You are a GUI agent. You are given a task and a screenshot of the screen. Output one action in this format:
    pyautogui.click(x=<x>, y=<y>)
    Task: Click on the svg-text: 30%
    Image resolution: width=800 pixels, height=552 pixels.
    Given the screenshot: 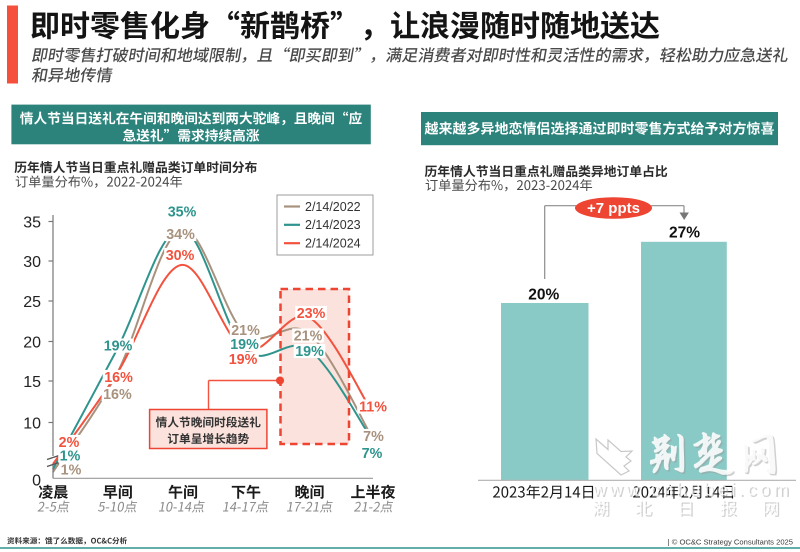 What is the action you would take?
    pyautogui.click(x=180, y=256)
    